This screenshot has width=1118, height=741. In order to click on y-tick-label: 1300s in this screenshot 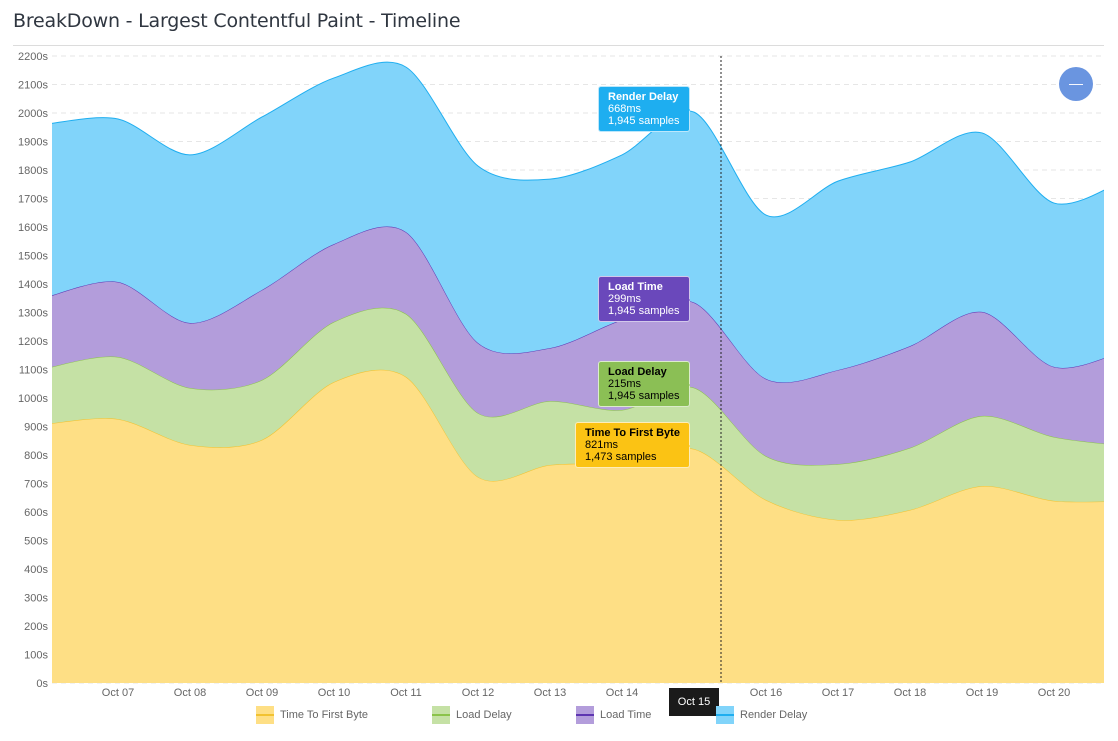, I will do `click(33, 314)`.